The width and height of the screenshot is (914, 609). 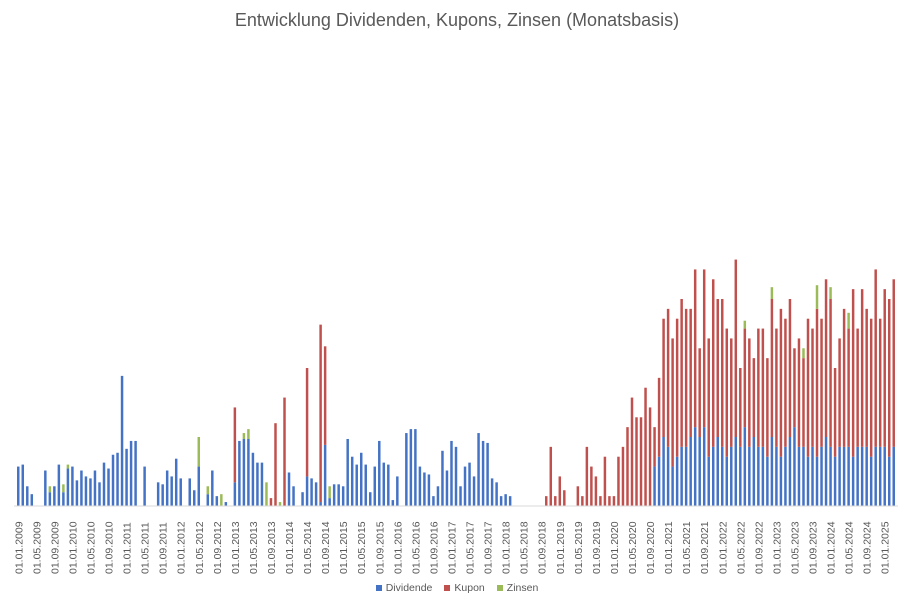 I want to click on x-tick-label: 01.05.2015, so click(x=362, y=547).